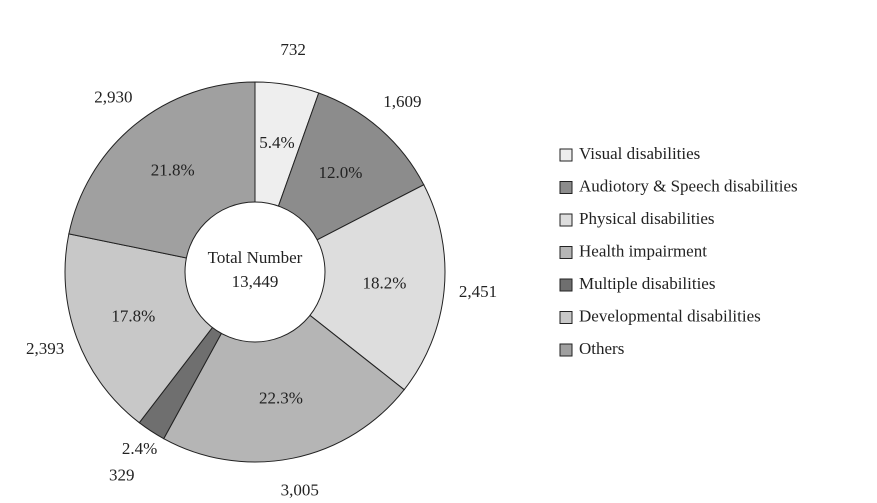 This screenshot has height=503, width=877. Describe the element at coordinates (670, 315) in the screenshot. I see `legend-label: Developmental disabilities` at that location.